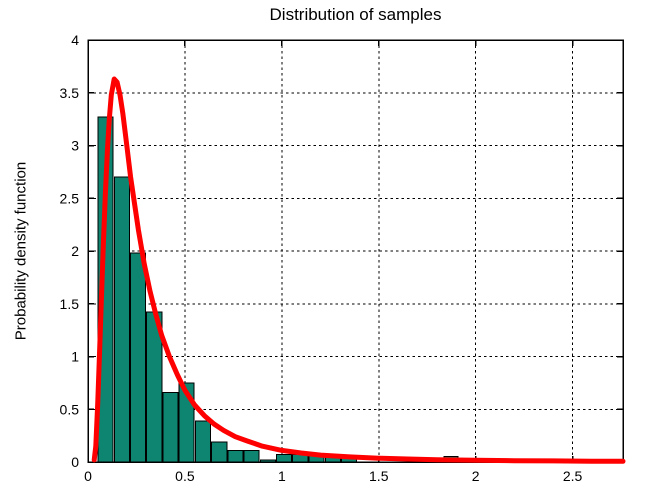  Describe the element at coordinates (75, 357) in the screenshot. I see `y-tick-label: 1` at that location.